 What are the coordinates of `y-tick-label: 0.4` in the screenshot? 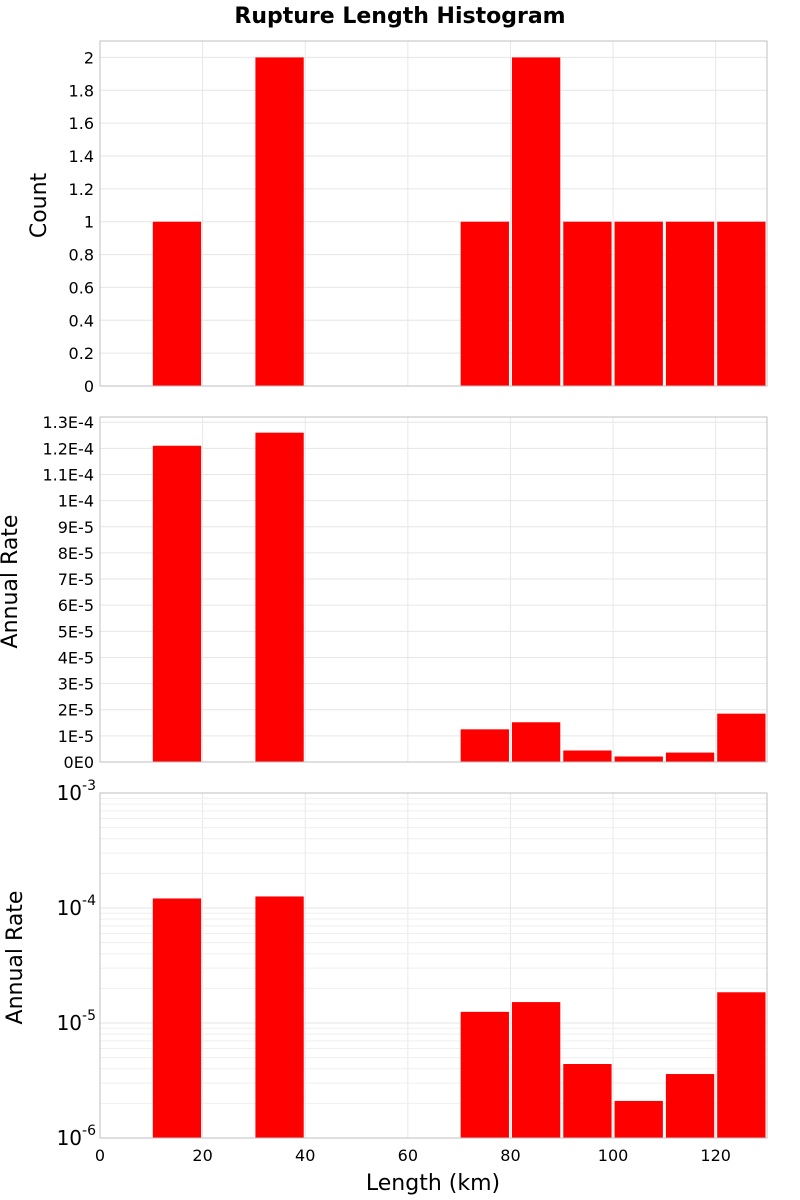 It's located at (81, 320).